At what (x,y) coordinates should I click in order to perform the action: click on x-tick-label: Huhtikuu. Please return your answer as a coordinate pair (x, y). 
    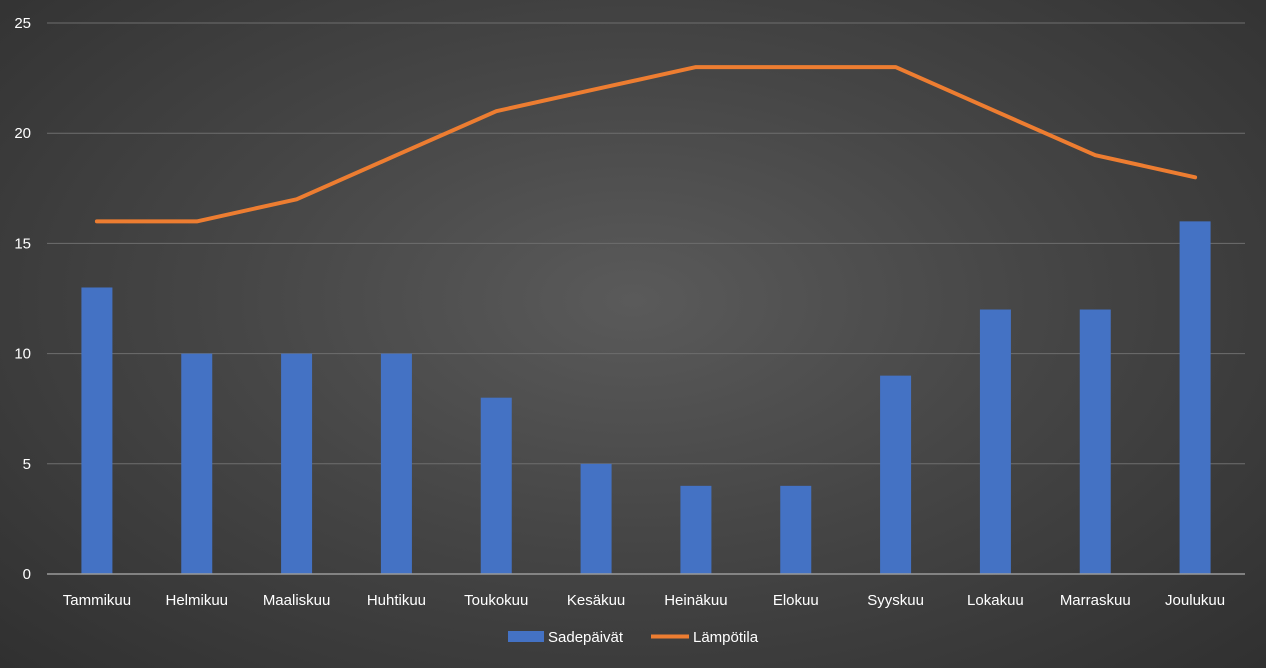
    Looking at the image, I should click on (396, 600).